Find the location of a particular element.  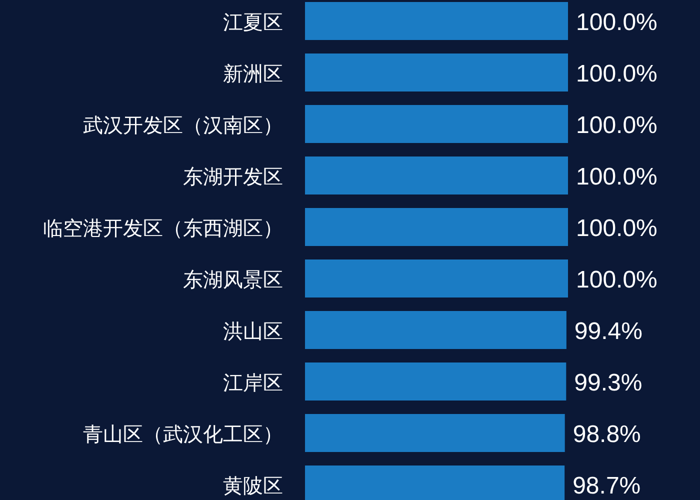

y-tick-label: 东湖风景区 is located at coordinates (233, 280).